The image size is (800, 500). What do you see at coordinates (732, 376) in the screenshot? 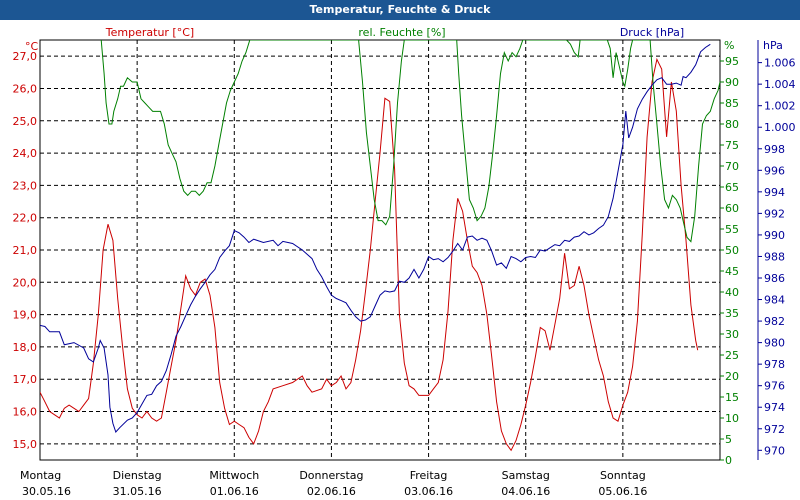
I see `humidity-tick-label: 20` at bounding box center [732, 376].